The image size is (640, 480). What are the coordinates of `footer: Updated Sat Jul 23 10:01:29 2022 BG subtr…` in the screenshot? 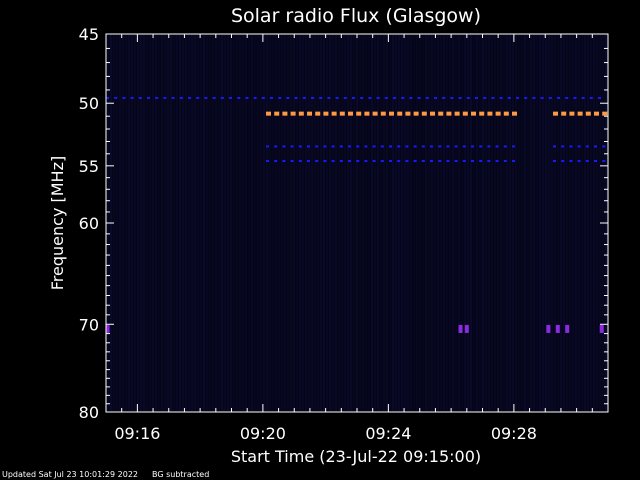 It's located at (112, 475).